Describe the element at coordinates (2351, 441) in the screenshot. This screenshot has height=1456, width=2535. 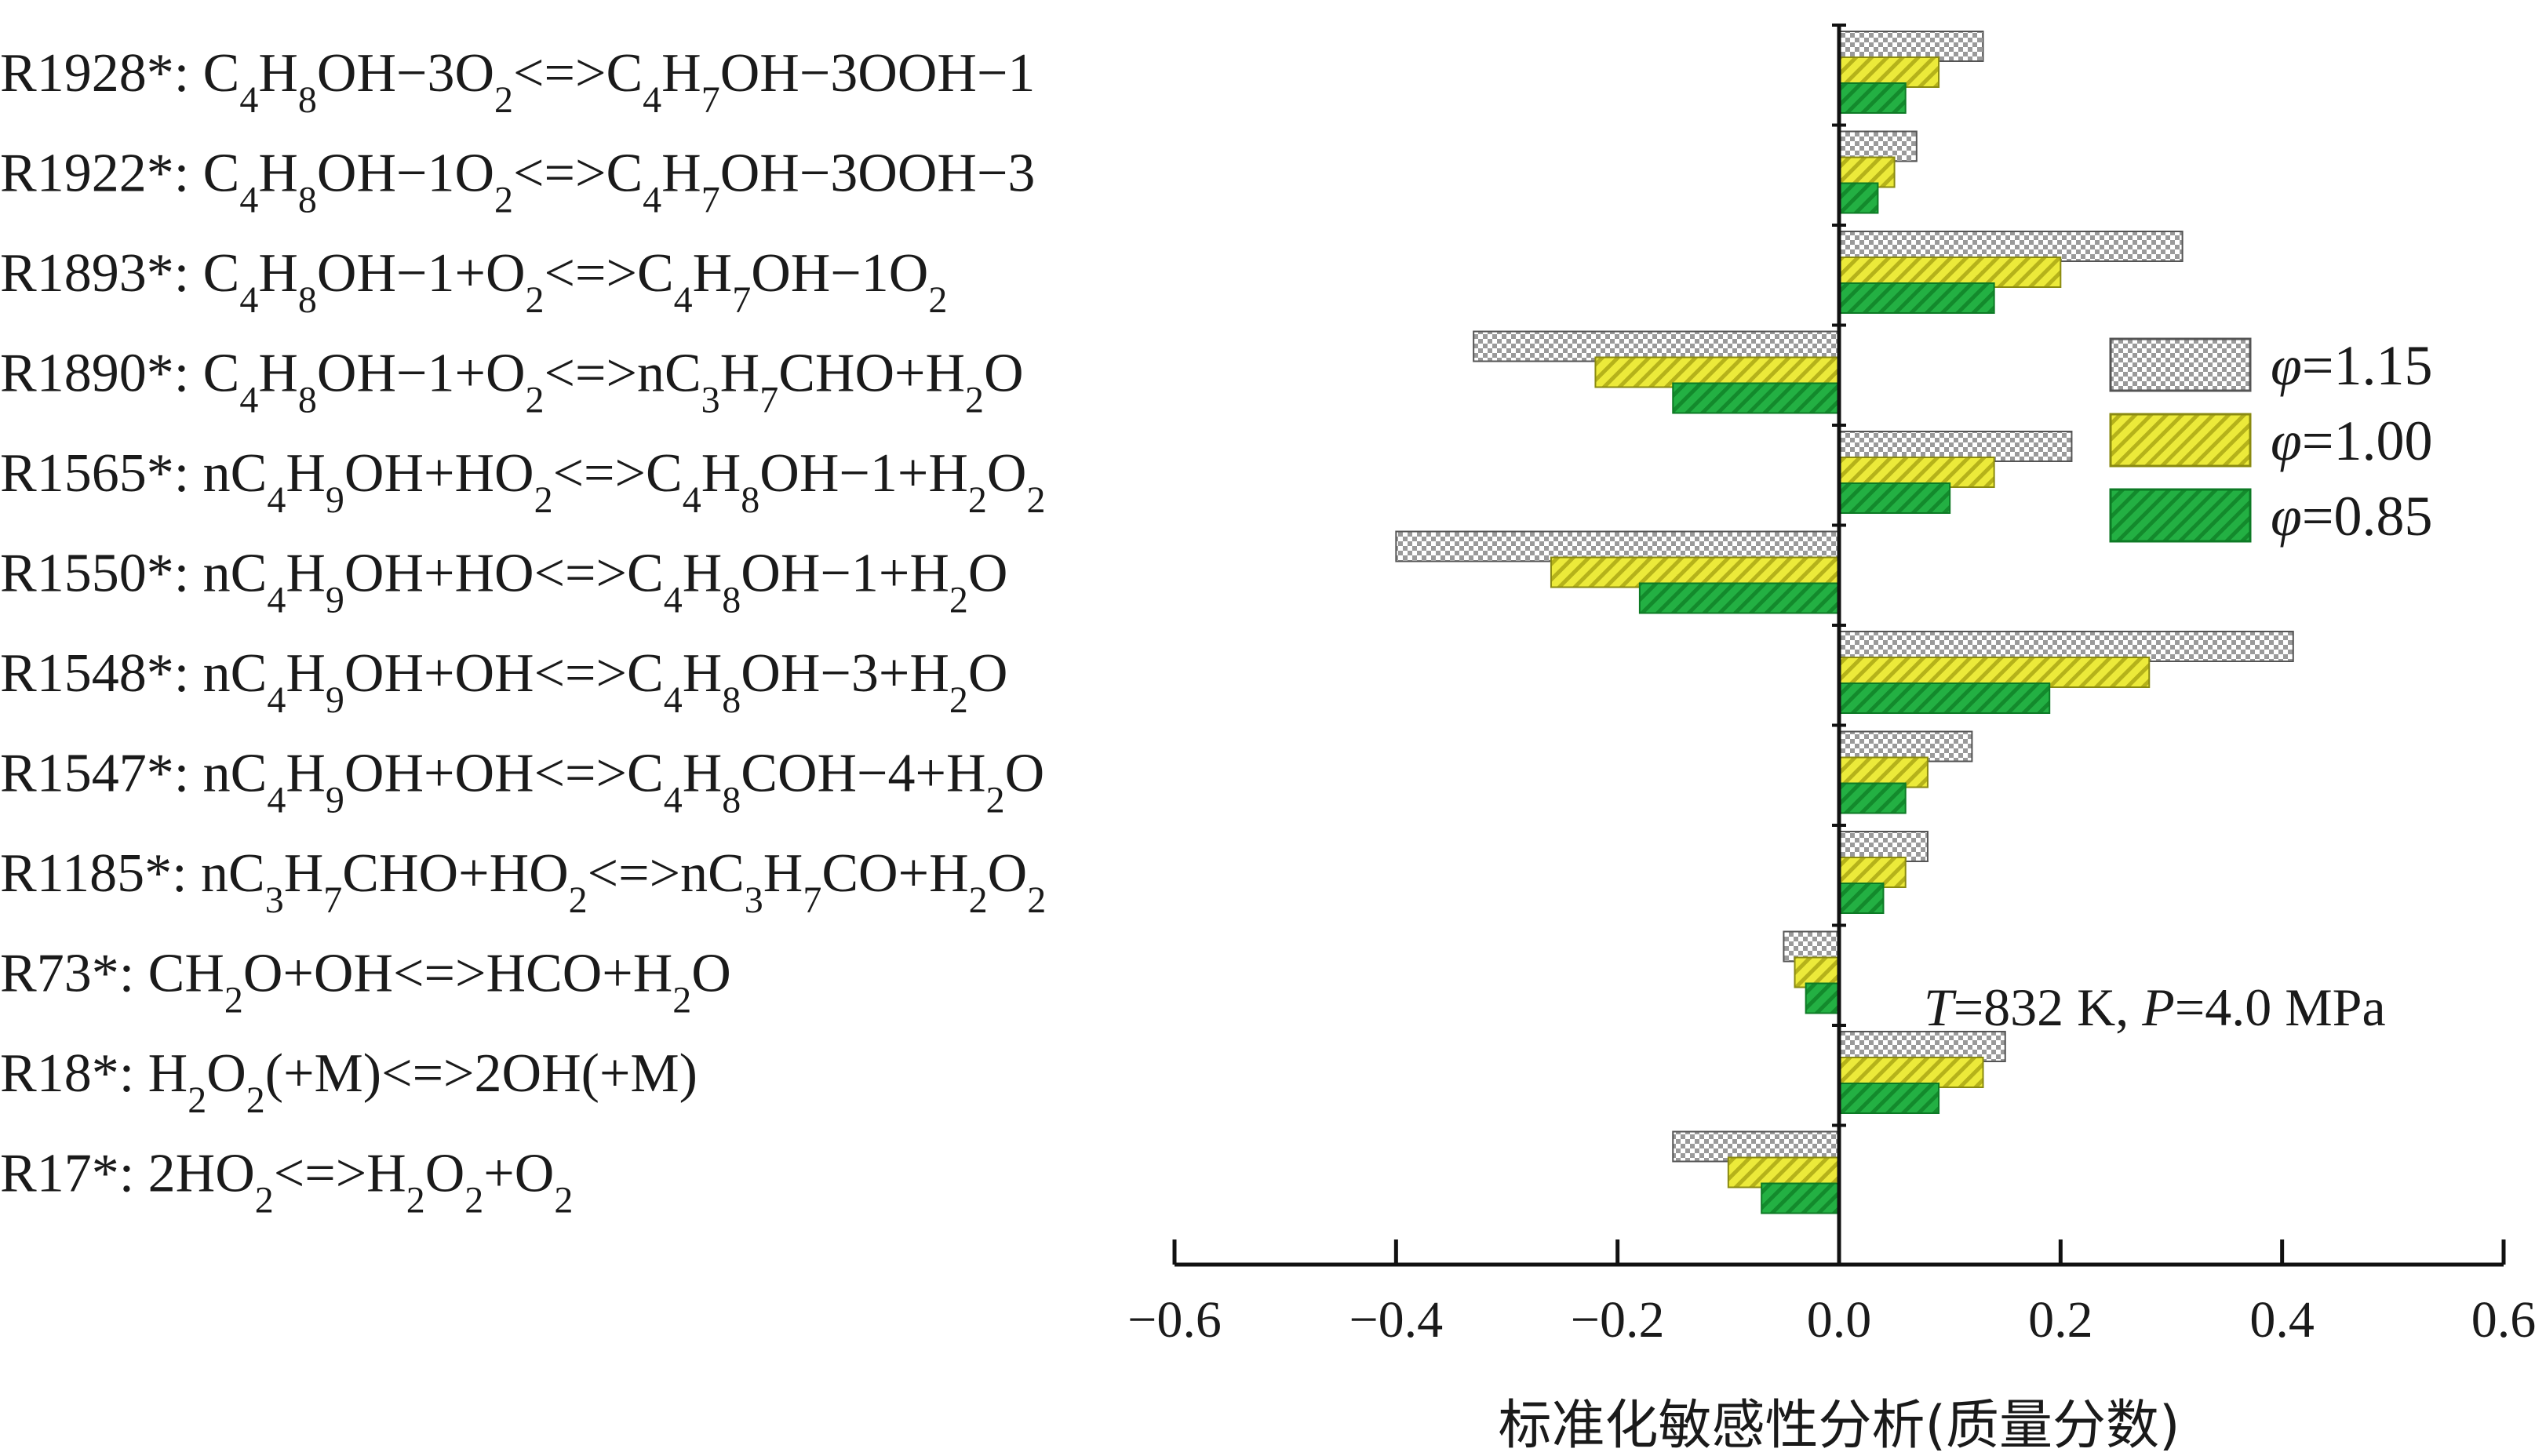
I see `legend-label-1: φ=1.00` at that location.